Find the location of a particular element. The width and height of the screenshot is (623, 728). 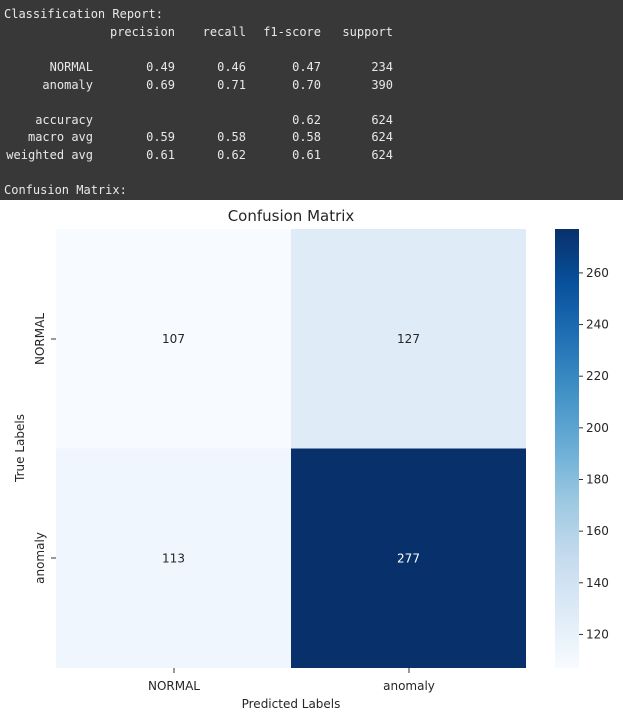

macro-precision: 0.59 is located at coordinates (160, 137).